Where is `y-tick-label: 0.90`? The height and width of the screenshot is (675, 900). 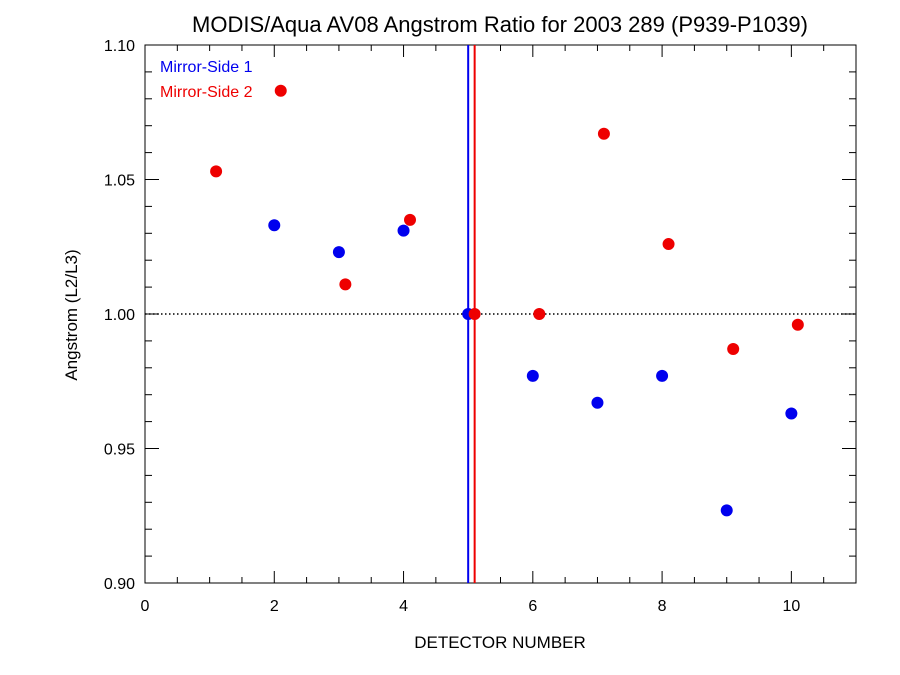
y-tick-label: 0.90 is located at coordinates (119, 584).